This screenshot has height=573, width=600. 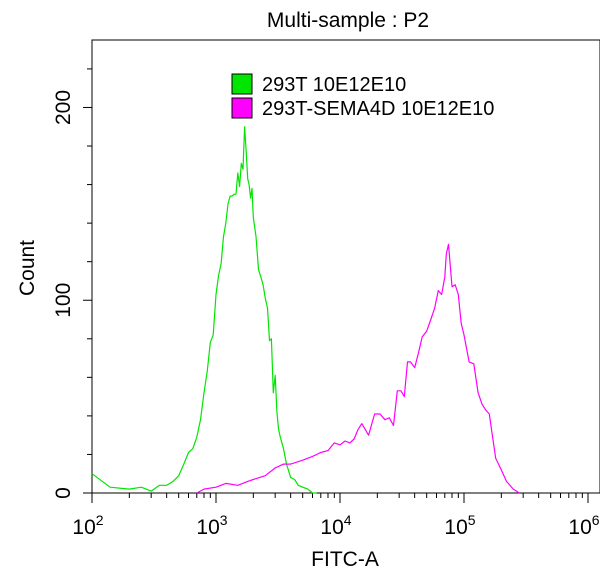 I want to click on x-tick-exponent: 6, so click(x=596, y=520).